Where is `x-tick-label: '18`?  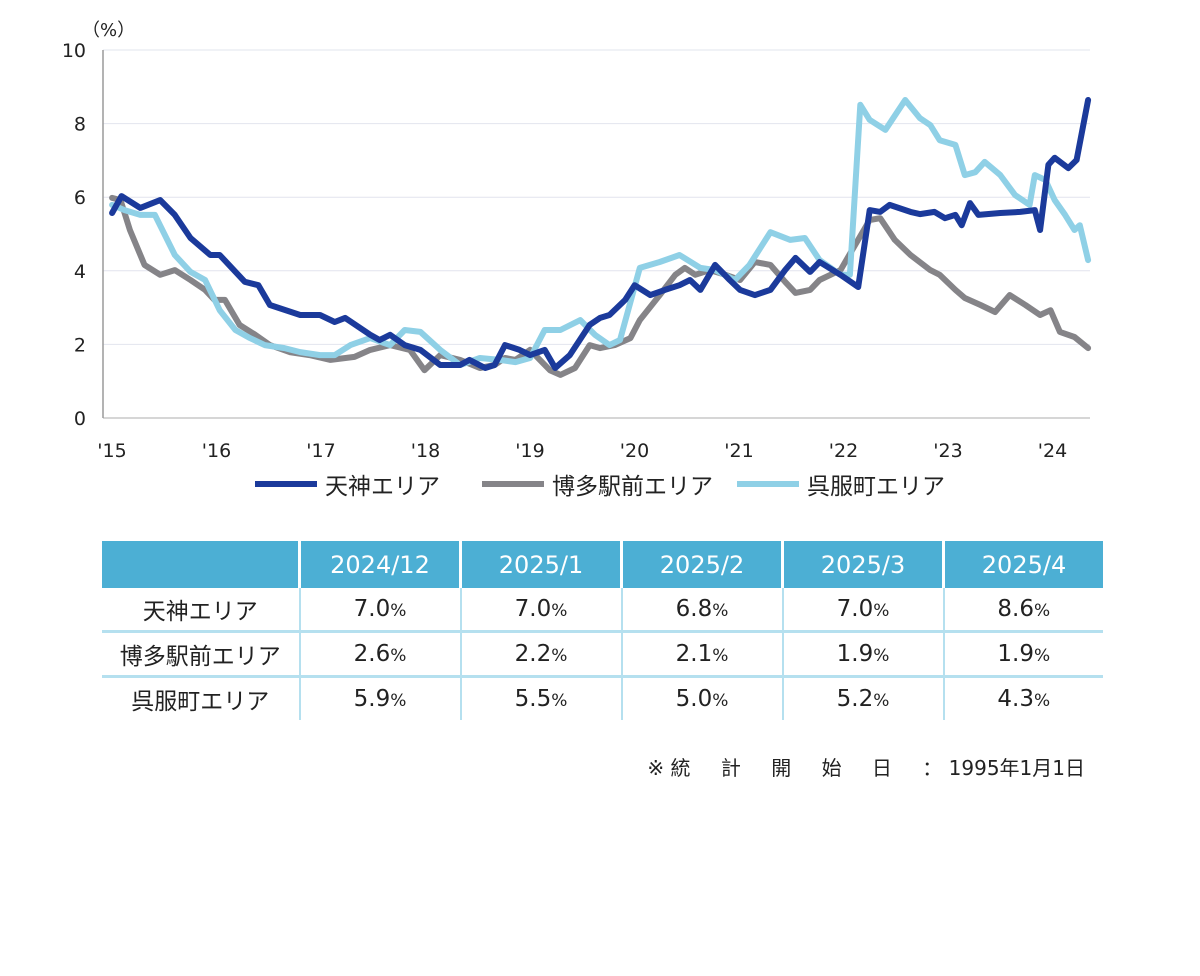
x-tick-label: '18 is located at coordinates (425, 451).